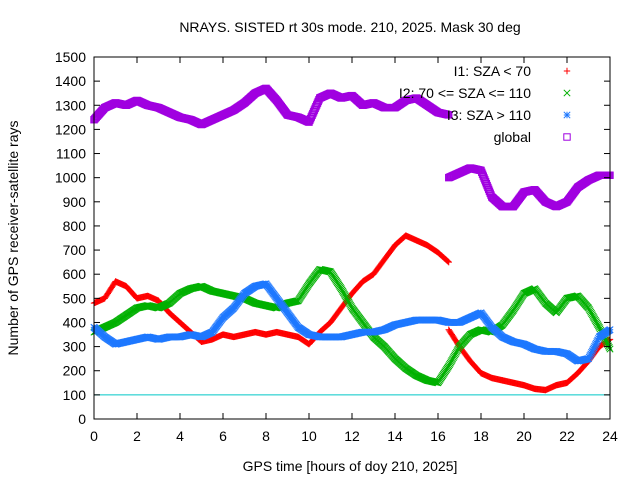 Image resolution: width=640 pixels, height=480 pixels. What do you see at coordinates (481, 436) in the screenshot?
I see `x-tick-label: 18` at bounding box center [481, 436].